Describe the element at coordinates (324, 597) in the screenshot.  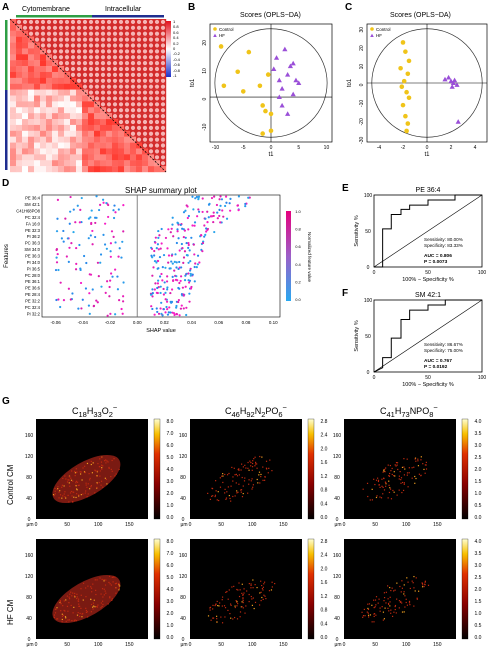
I see `tick-label: 1.2` at that location.